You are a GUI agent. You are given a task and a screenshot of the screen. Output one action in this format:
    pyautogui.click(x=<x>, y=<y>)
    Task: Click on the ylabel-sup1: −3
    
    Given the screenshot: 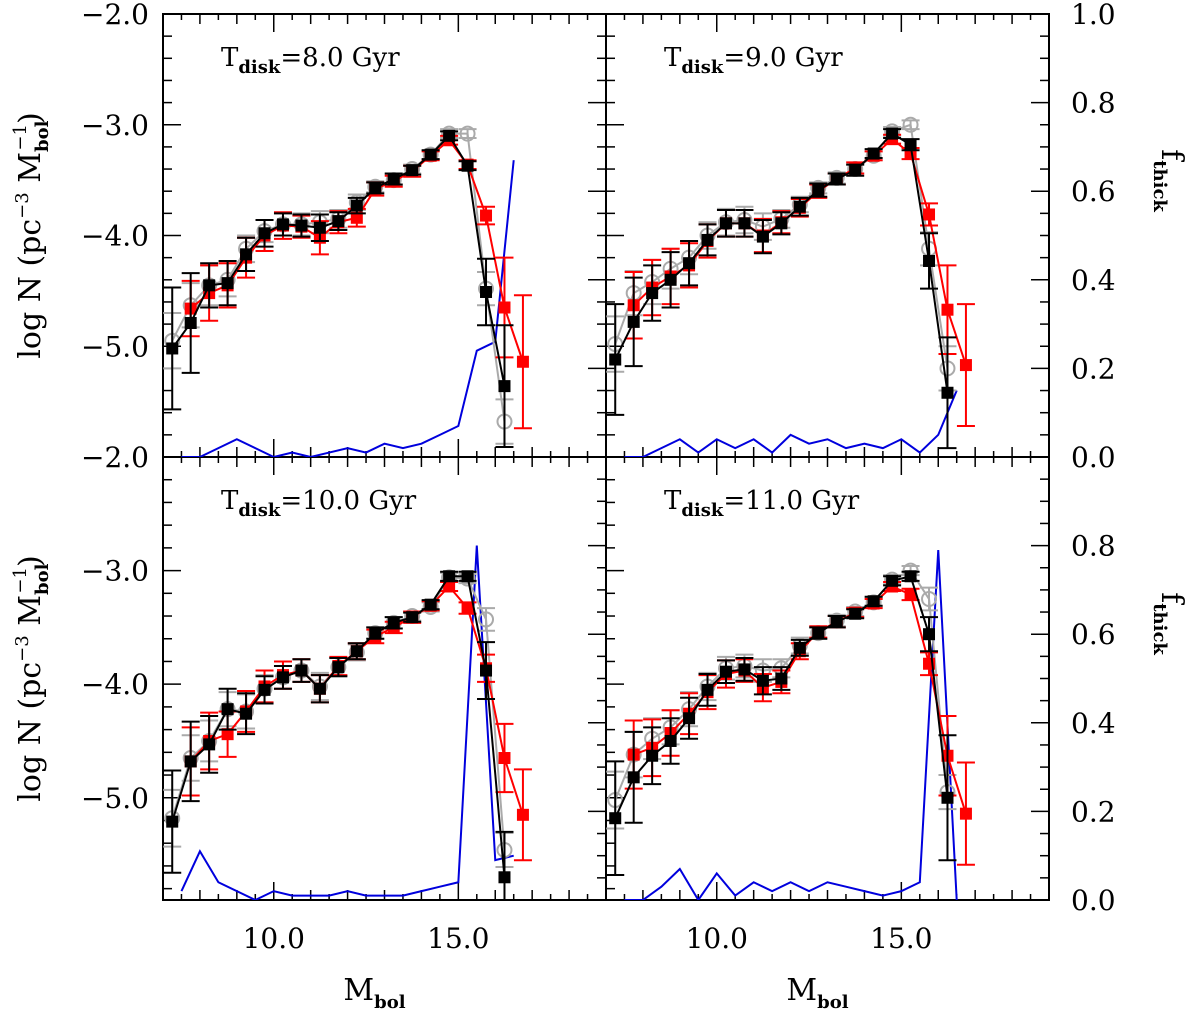 What is the action you would take?
    pyautogui.click(x=22, y=648)
    